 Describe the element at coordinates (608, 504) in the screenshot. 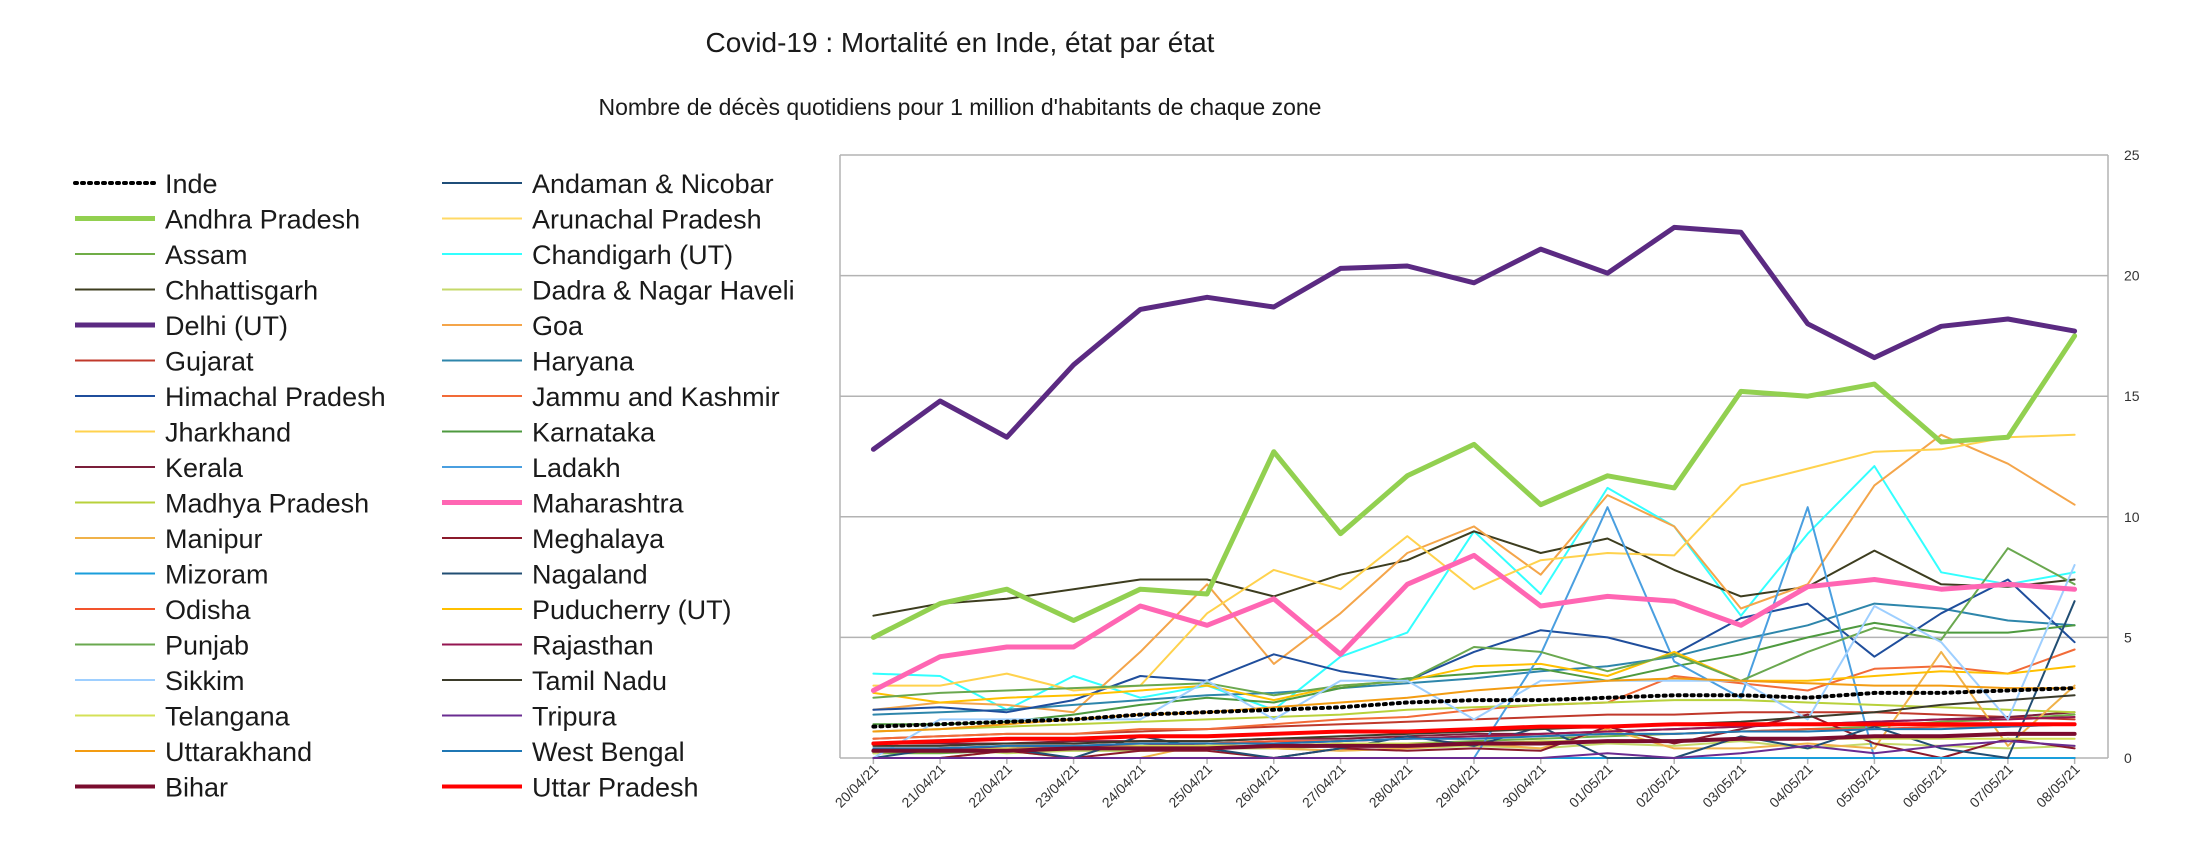

I see `legend-label: Maharashtra` at that location.